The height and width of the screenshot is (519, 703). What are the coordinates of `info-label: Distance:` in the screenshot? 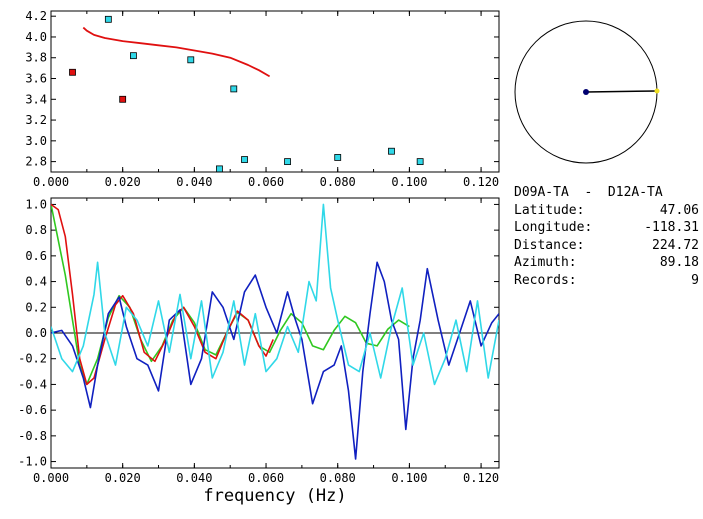 It's located at (549, 245).